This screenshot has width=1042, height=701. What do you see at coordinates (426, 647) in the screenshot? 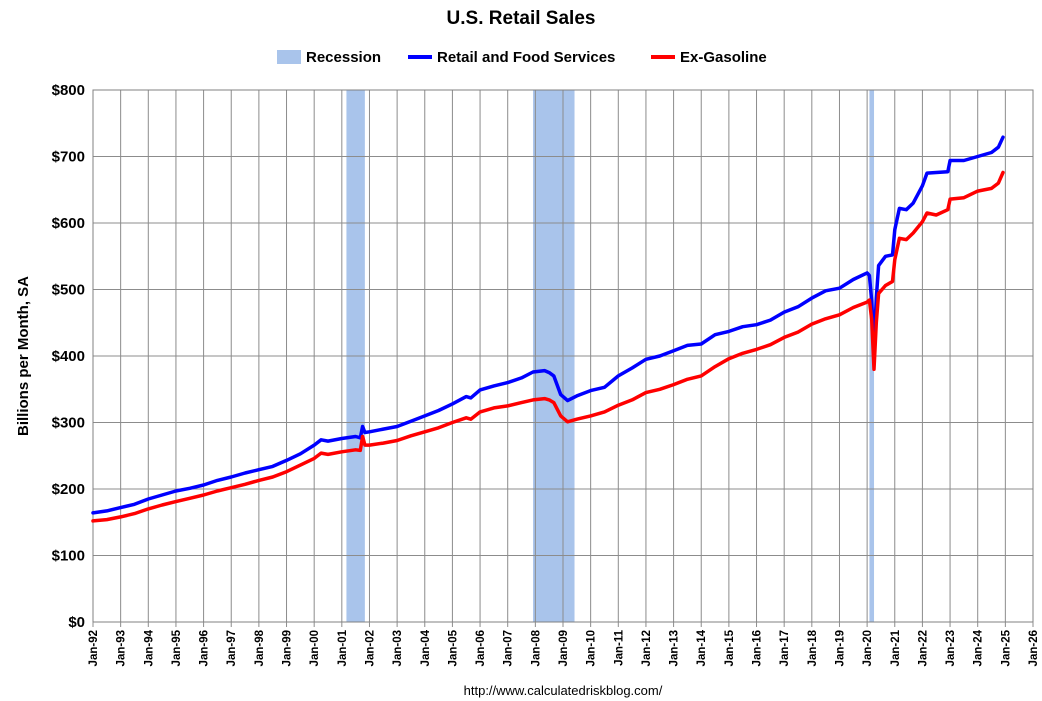
I see `x-tick-label-12: Jan-04` at bounding box center [426, 647].